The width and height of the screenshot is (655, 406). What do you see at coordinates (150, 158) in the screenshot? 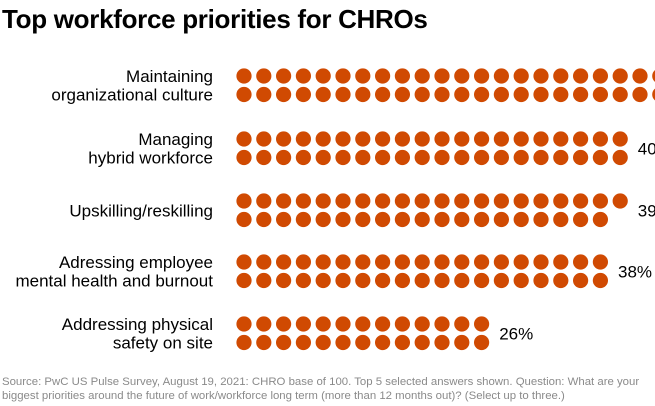
I see `category-label: hybrid workforce` at bounding box center [150, 158].